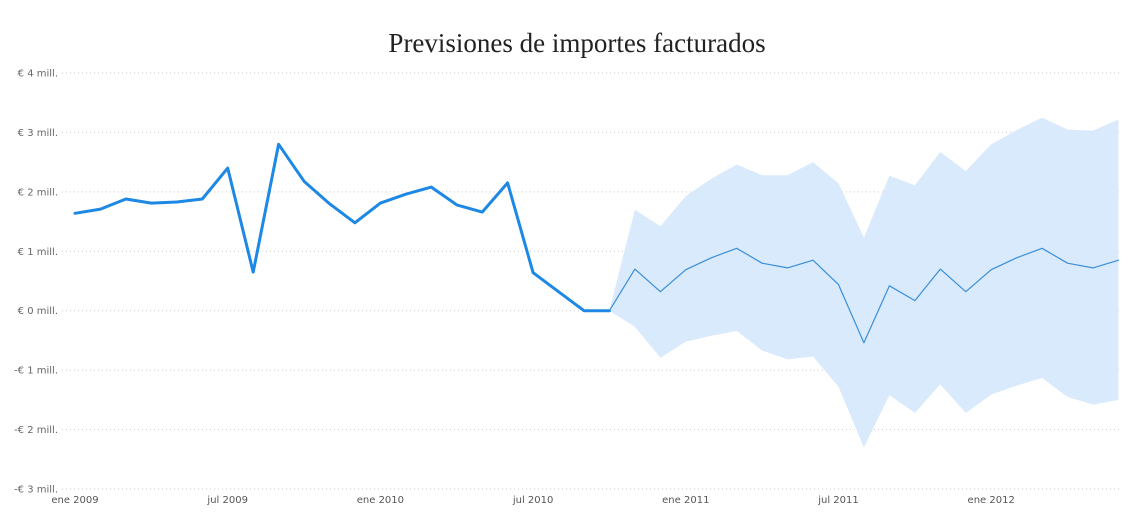 This screenshot has height=528, width=1138. What do you see at coordinates (36, 371) in the screenshot?
I see `y-tick-label: -€ 1 mill.` at bounding box center [36, 371].